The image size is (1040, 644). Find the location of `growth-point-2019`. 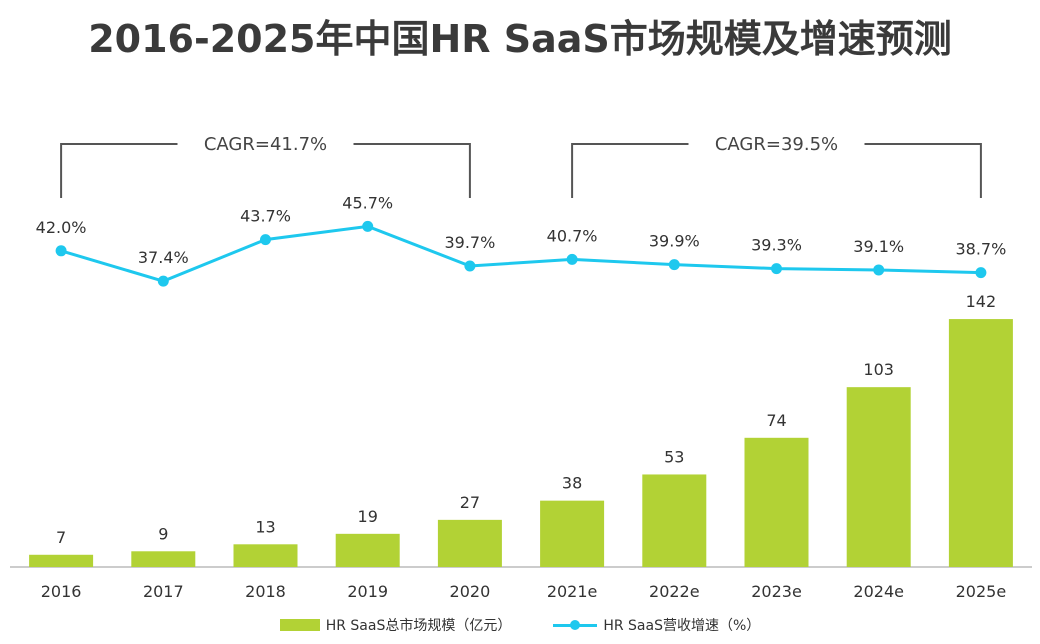

growth-point-2019 is located at coordinates (368, 226).